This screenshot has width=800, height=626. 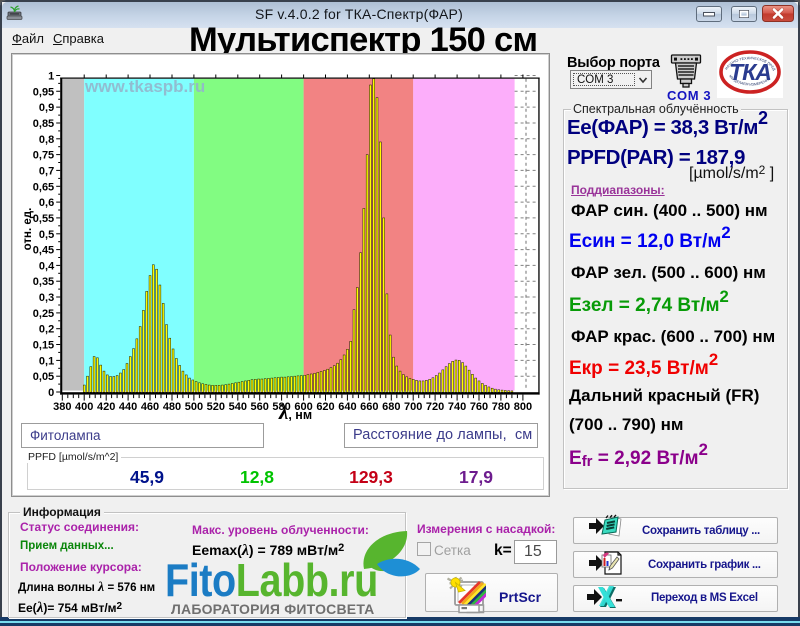 I want to click on svg-text: 0,75, so click(x=43, y=156).